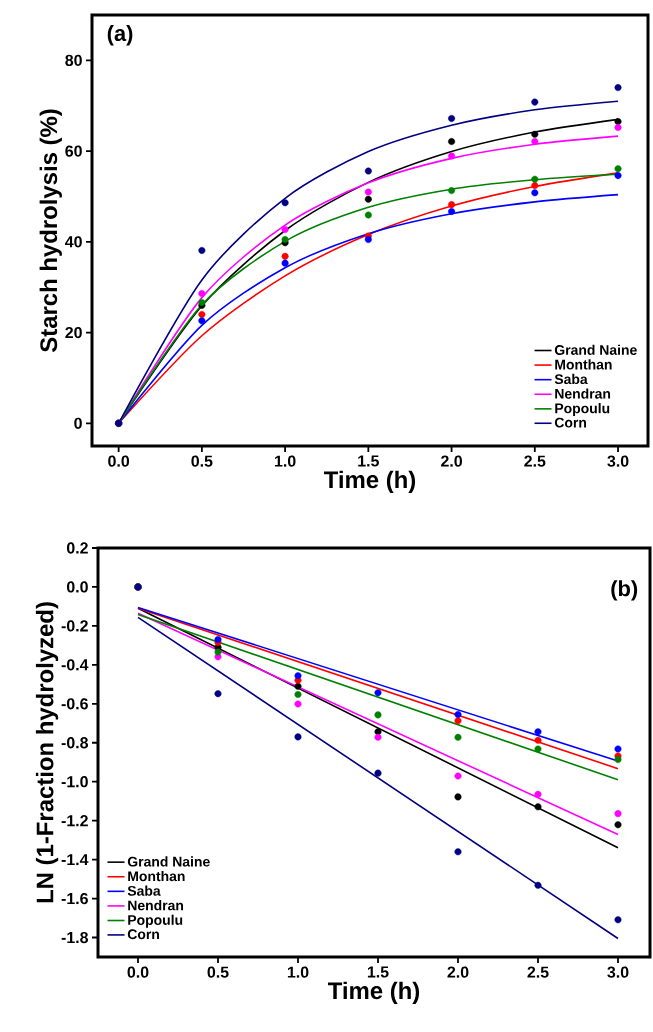 The height and width of the screenshot is (1032, 653). I want to click on y-tick-label: -0.2, so click(74, 626).